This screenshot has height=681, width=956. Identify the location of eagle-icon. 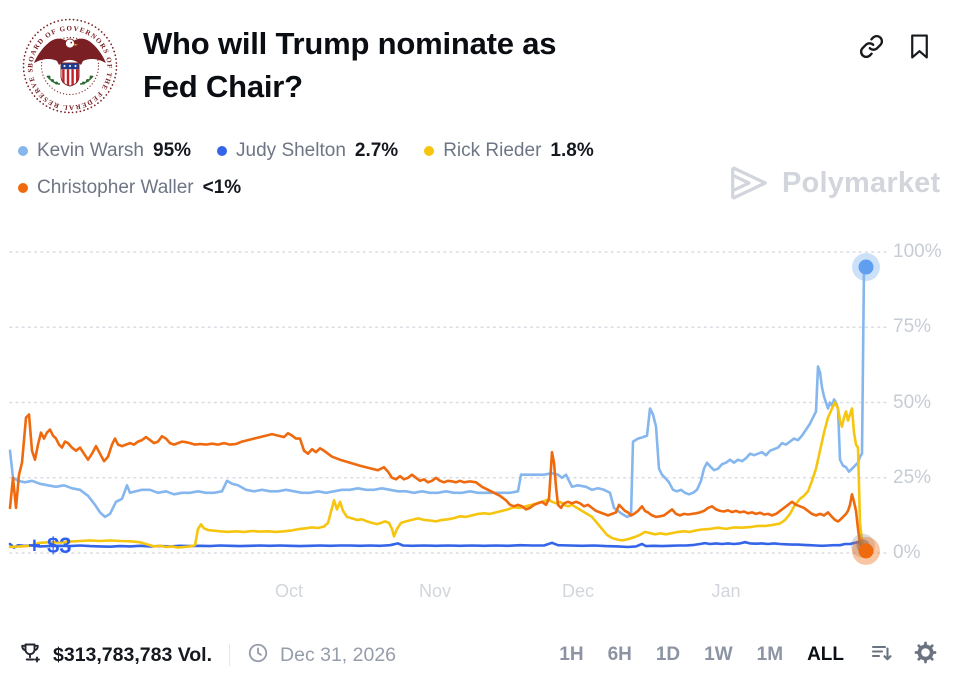
(70, 51).